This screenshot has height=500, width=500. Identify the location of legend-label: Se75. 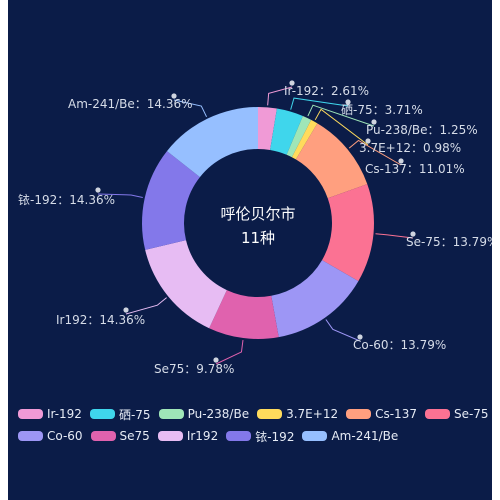
(134, 436).